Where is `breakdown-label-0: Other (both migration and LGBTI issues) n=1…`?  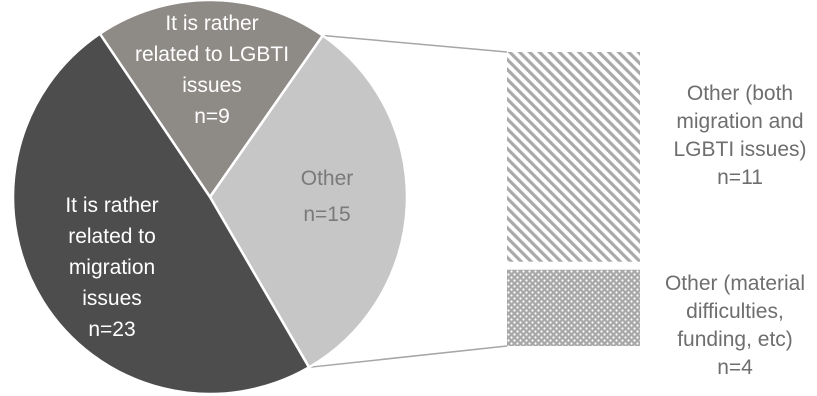
breakdown-label-0: Other (both migration and LGBTI issues) n=1… is located at coordinates (739, 135).